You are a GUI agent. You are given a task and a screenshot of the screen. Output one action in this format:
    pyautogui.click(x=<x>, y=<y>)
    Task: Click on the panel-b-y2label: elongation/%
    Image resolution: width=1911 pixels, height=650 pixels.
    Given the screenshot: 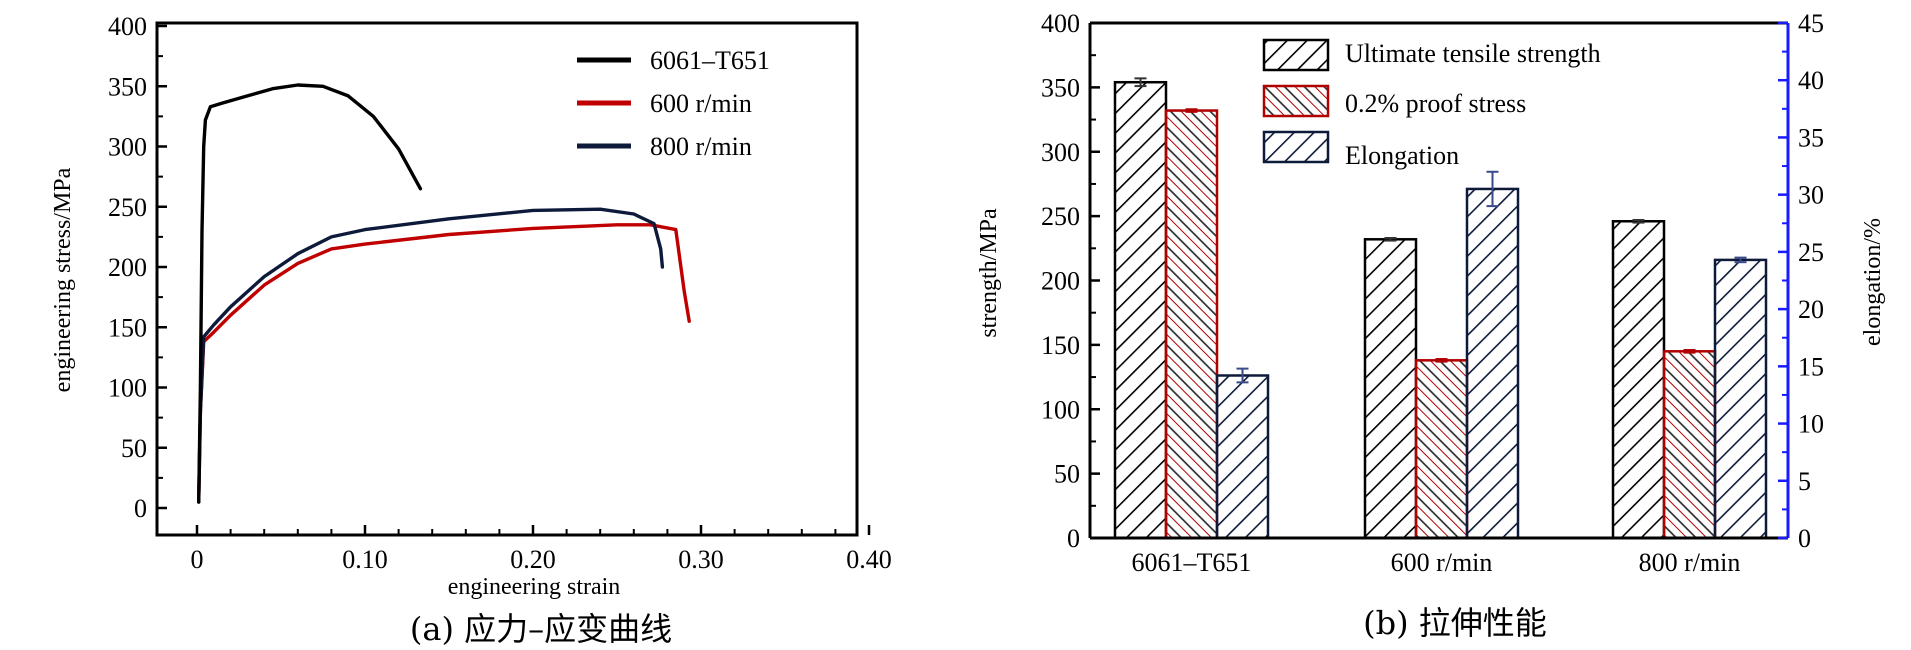 What is the action you would take?
    pyautogui.click(x=1873, y=282)
    